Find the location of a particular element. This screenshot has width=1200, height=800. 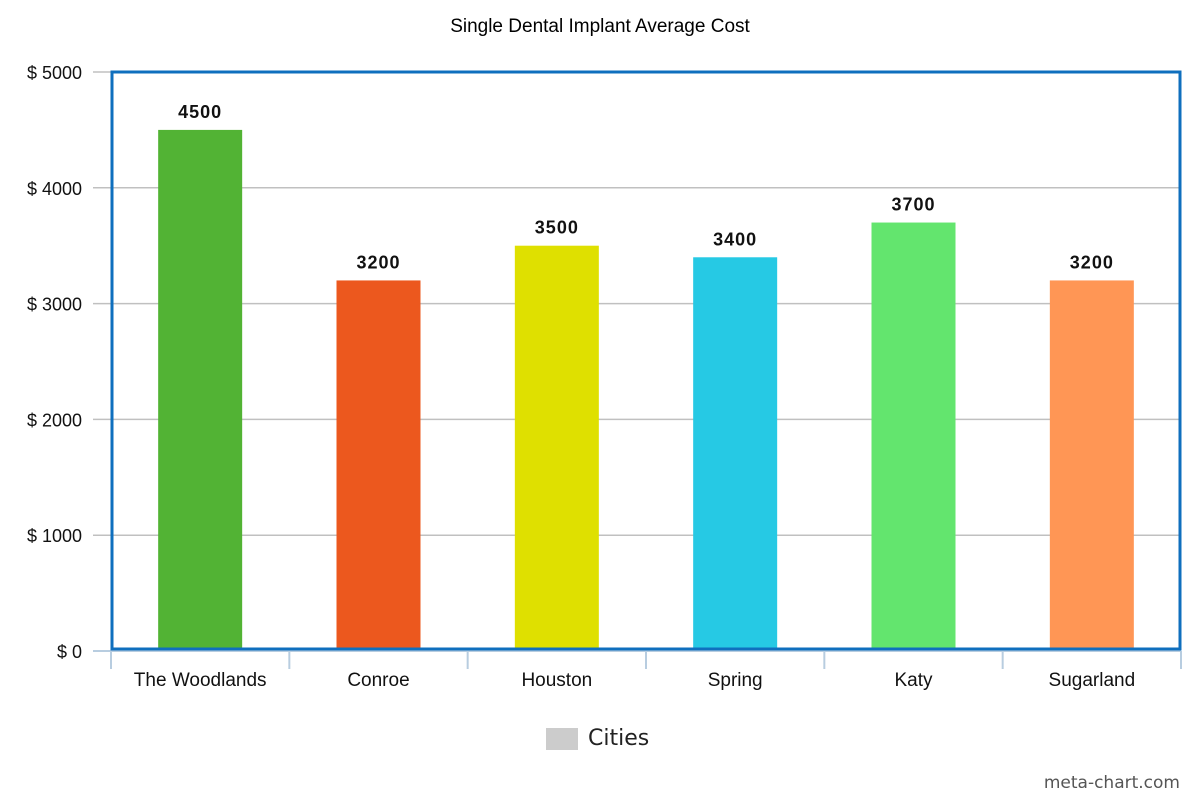

x-tick-label: Katy is located at coordinates (913, 680).